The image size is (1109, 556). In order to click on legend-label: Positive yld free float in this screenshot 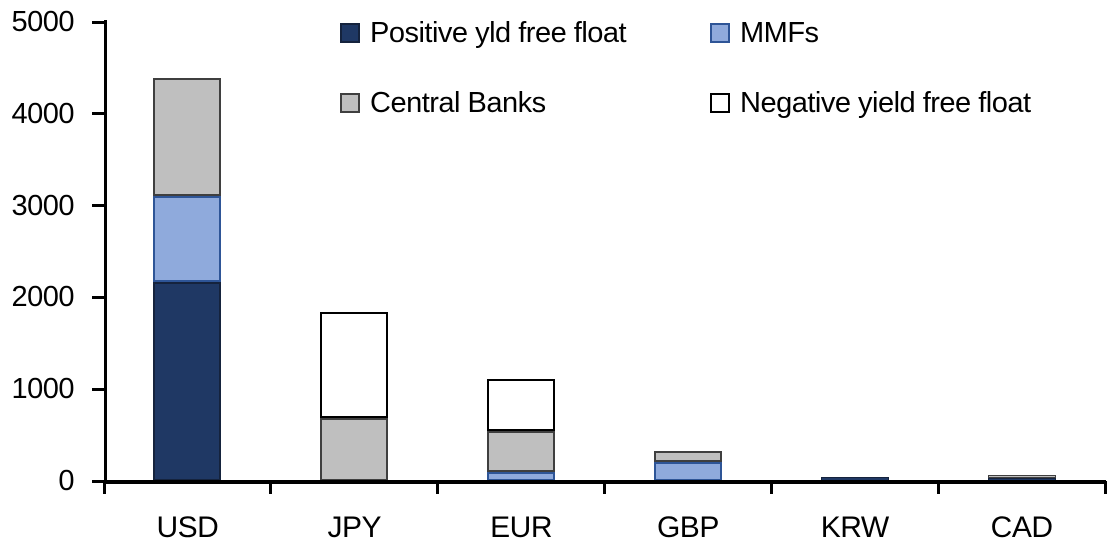, I will do `click(498, 32)`.